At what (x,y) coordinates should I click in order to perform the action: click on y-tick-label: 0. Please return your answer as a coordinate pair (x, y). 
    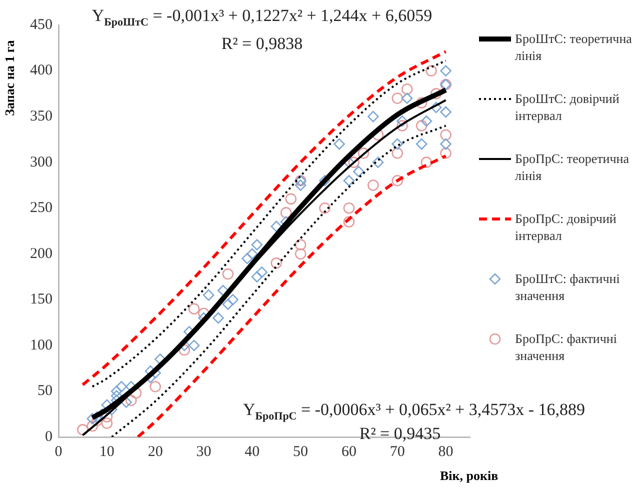
    Looking at the image, I should click on (48, 436).